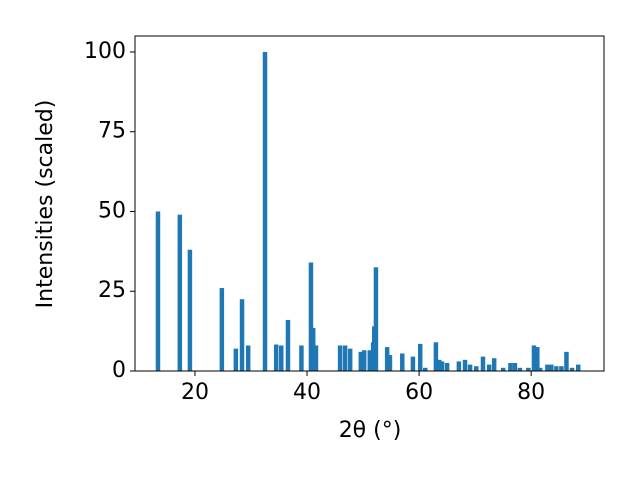  What do you see at coordinates (112, 131) in the screenshot?
I see `y-tick-label: 75` at bounding box center [112, 131].